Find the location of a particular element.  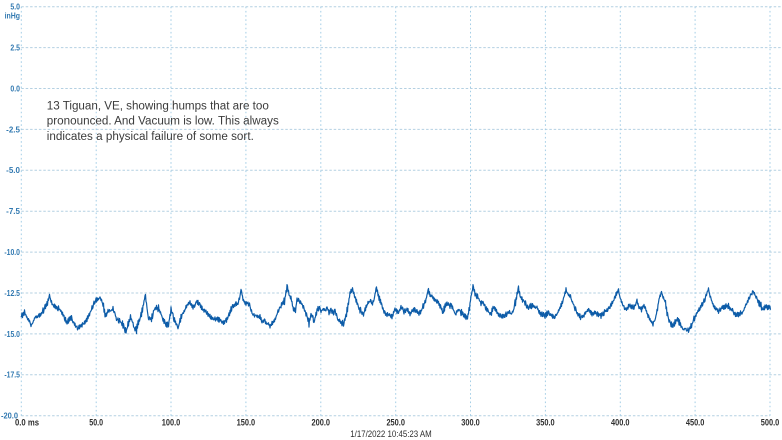

svg-text: 350.0 is located at coordinates (545, 422).